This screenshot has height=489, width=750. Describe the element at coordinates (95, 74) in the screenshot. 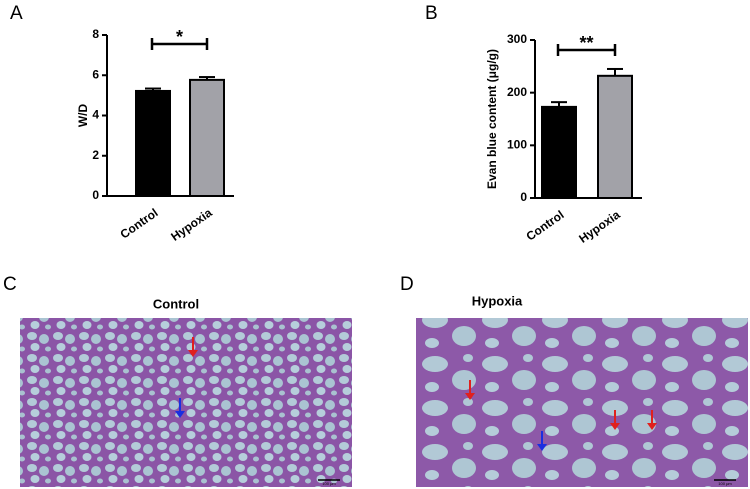

I see `y-tick-label: 6` at that location.